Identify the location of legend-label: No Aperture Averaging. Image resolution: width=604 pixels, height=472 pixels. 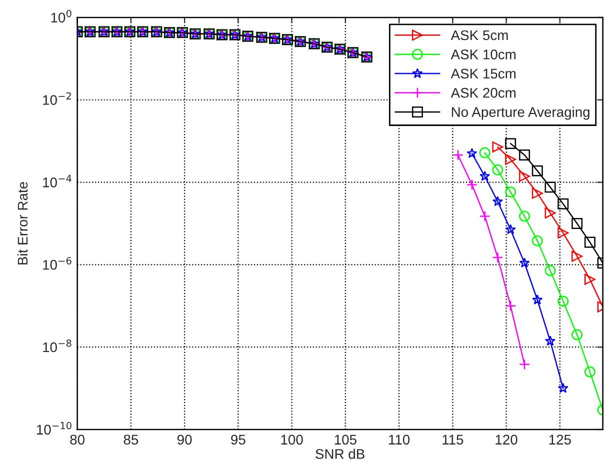
(521, 113).